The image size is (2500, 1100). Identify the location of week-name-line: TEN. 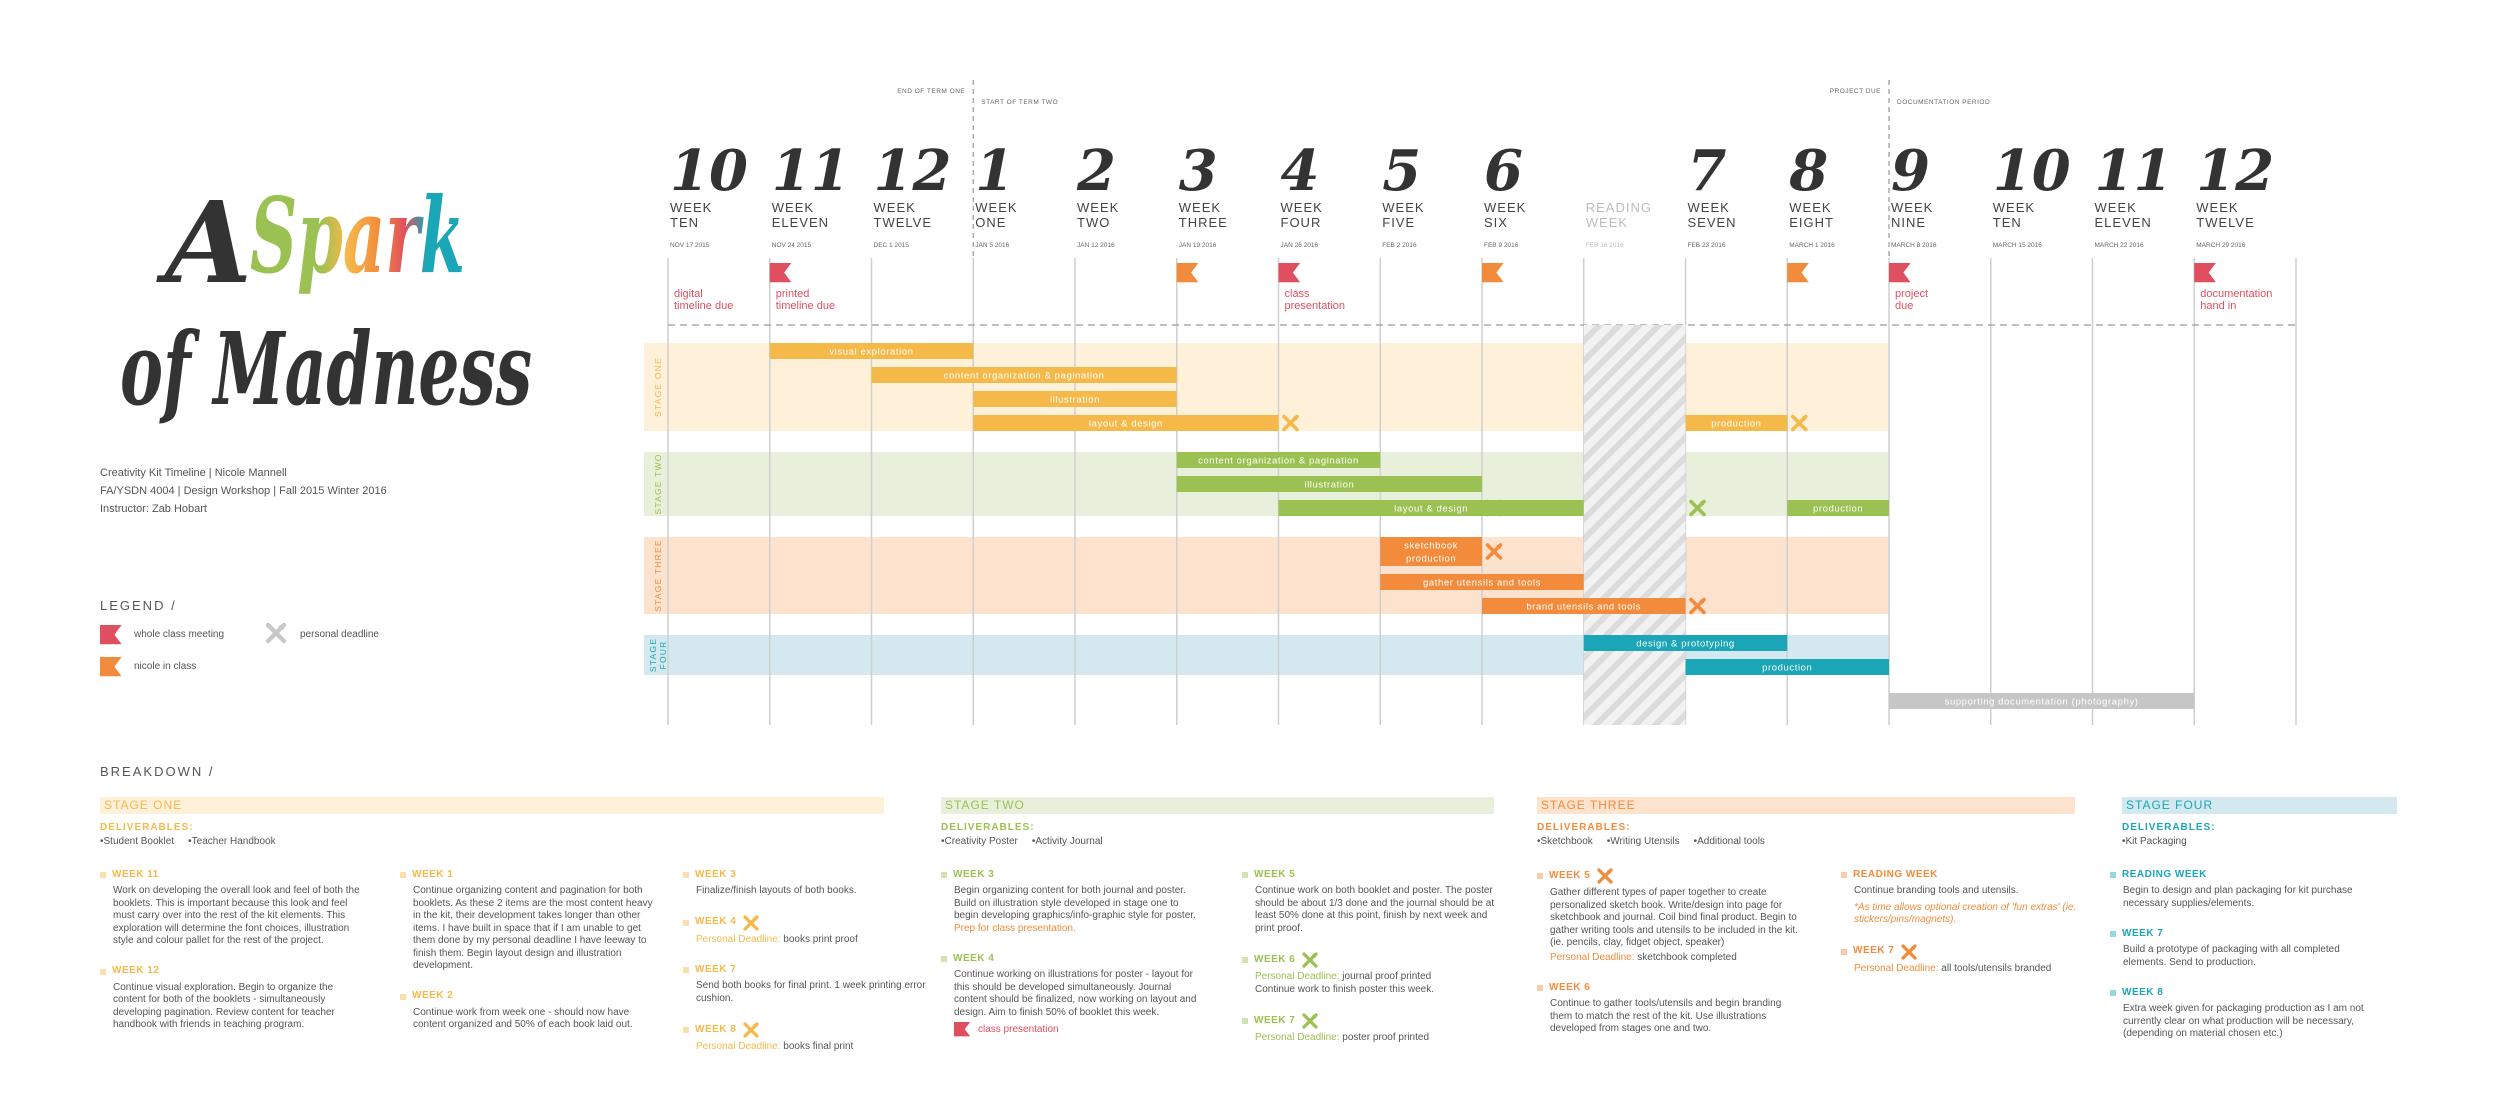
(2007, 222).